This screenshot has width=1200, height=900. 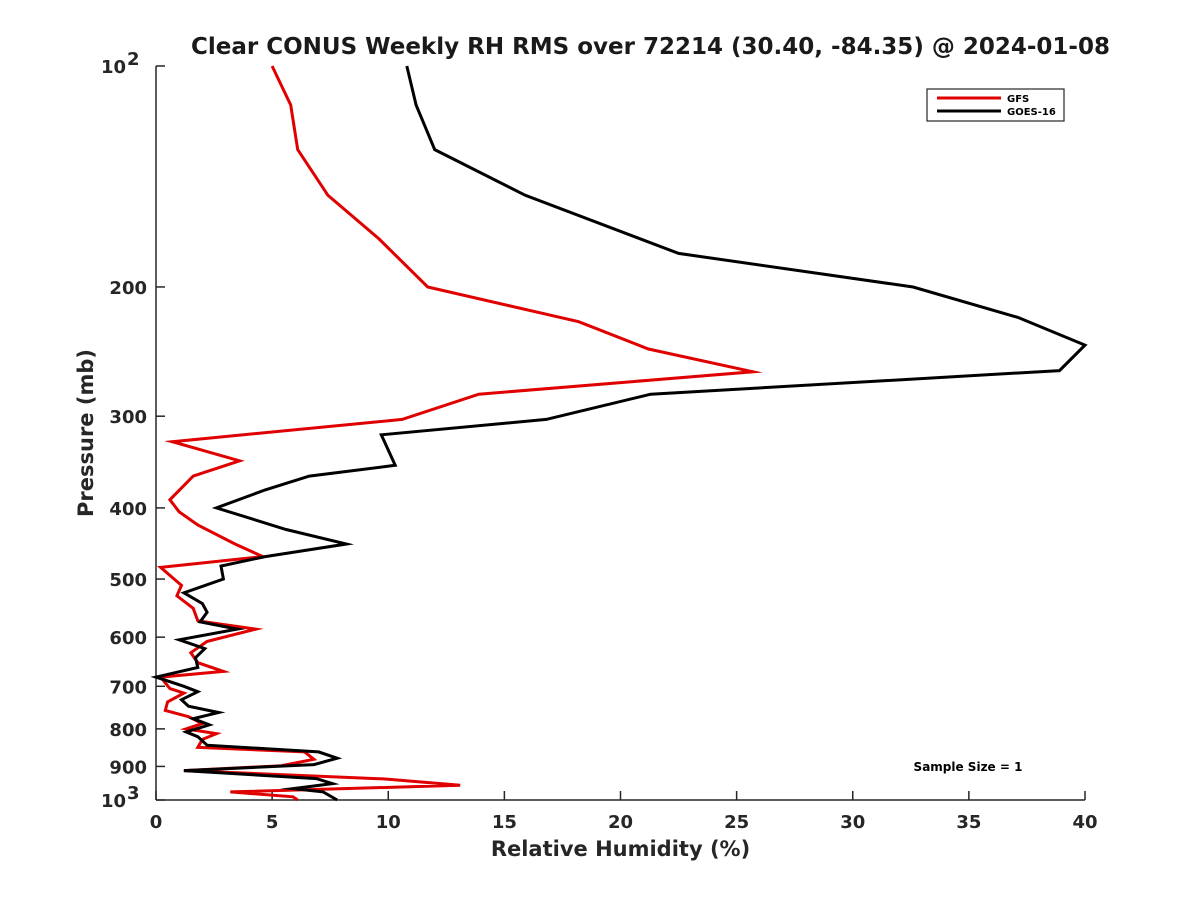 What do you see at coordinates (133, 793) in the screenshot?
I see `y-tick-exponent: 3` at bounding box center [133, 793].